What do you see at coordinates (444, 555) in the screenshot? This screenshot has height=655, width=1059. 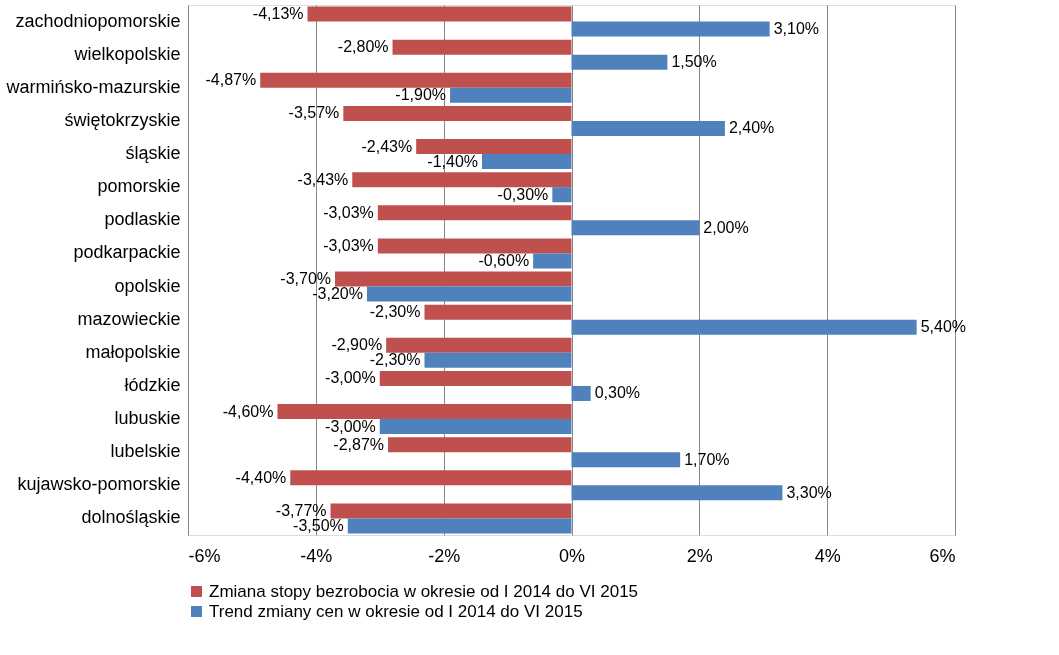 I see `x-tick-label: -2%` at bounding box center [444, 555].